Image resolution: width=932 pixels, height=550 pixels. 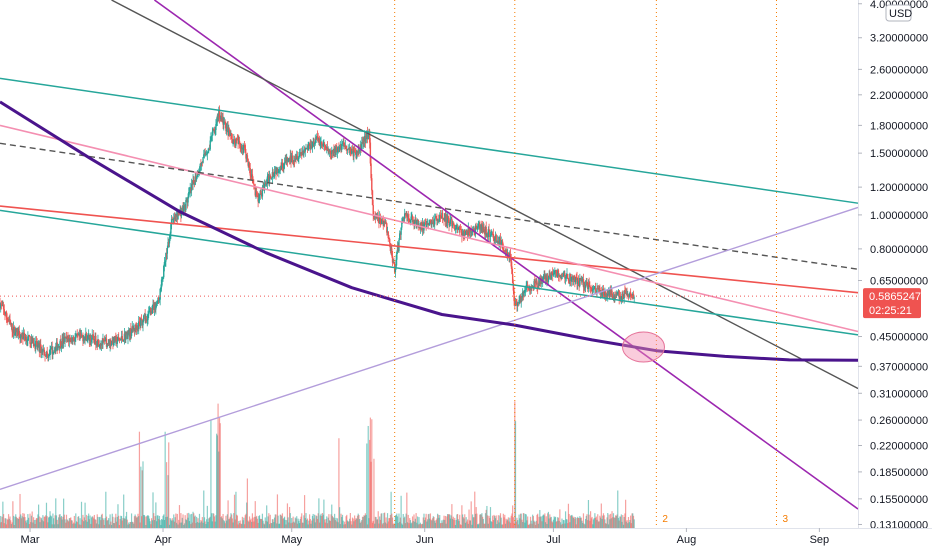 I want to click on time-axis: Mar Apr May Jun Jul Aug Sep, so click(x=466, y=537).